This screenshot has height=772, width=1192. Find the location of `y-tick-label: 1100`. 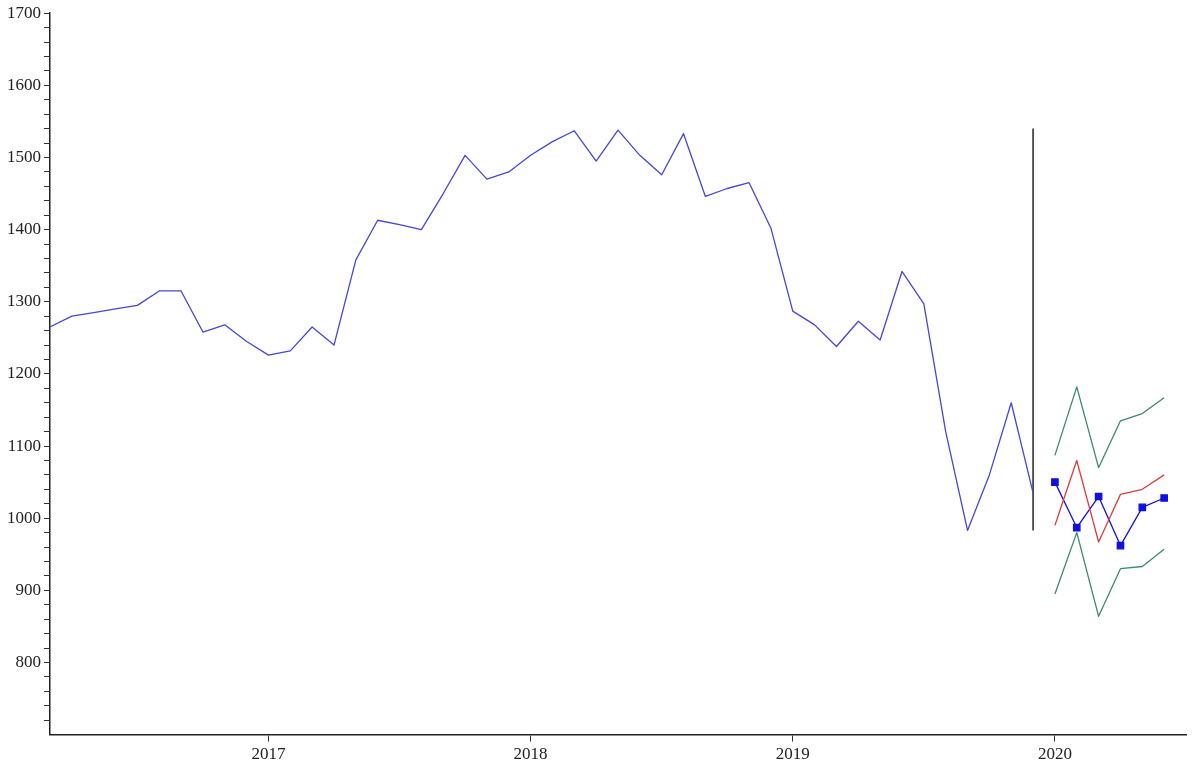

y-tick-label: 1100 is located at coordinates (24, 445).